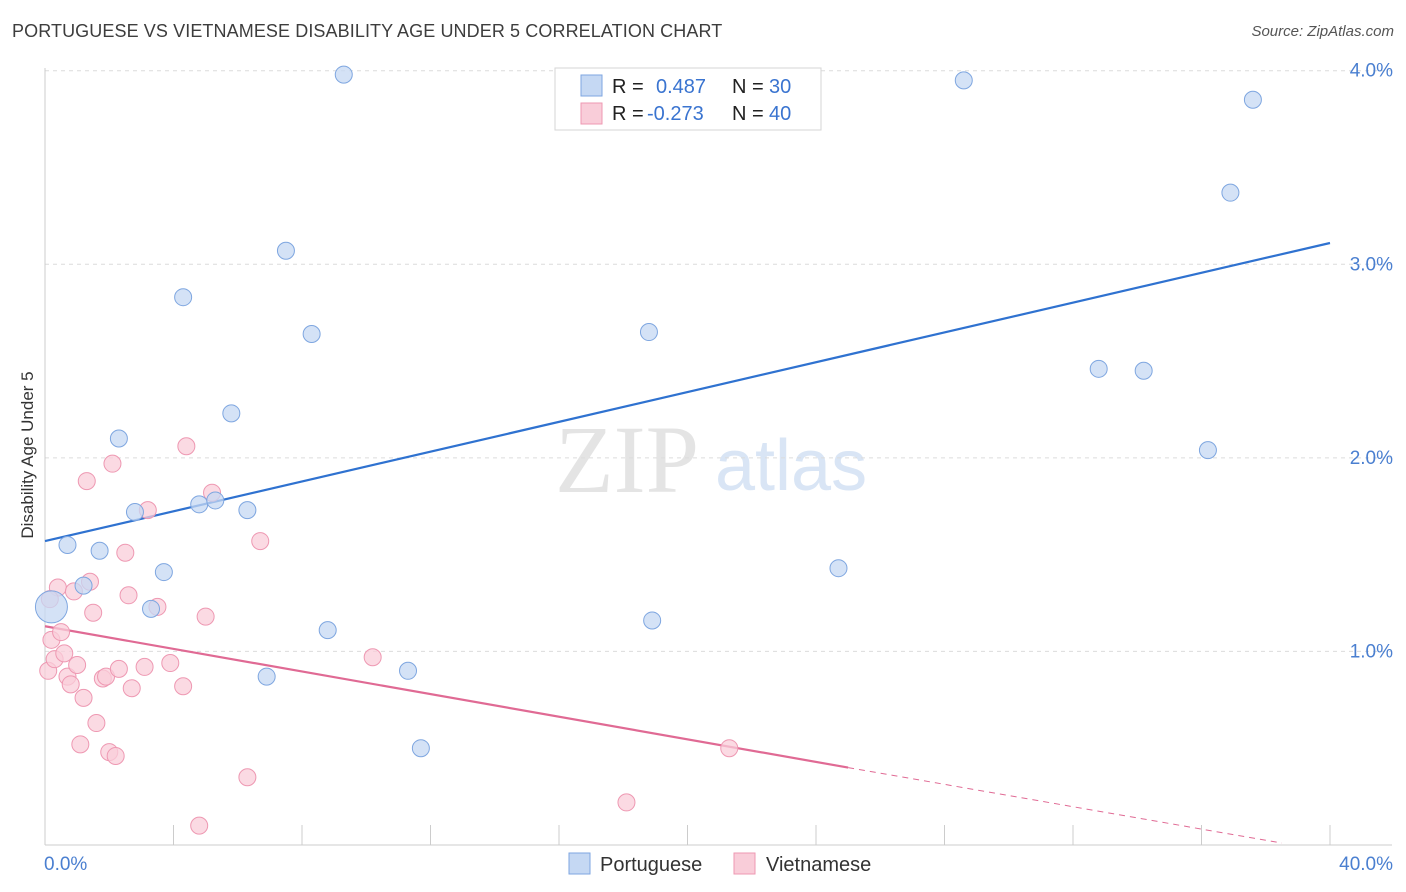  Describe the element at coordinates (27, 454) in the screenshot. I see `y-axis-label: Disability Age Under 5` at that location.